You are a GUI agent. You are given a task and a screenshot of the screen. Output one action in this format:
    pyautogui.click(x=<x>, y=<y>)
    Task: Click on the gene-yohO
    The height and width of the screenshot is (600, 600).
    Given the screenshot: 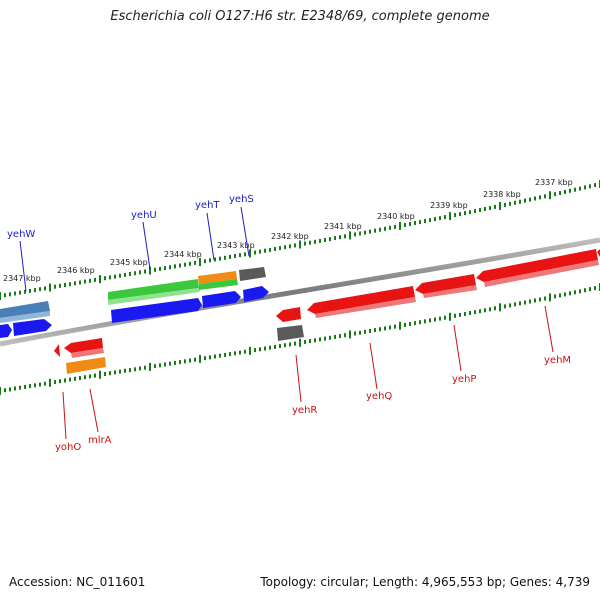 What is the action you would take?
    pyautogui.click(x=57, y=350)
    